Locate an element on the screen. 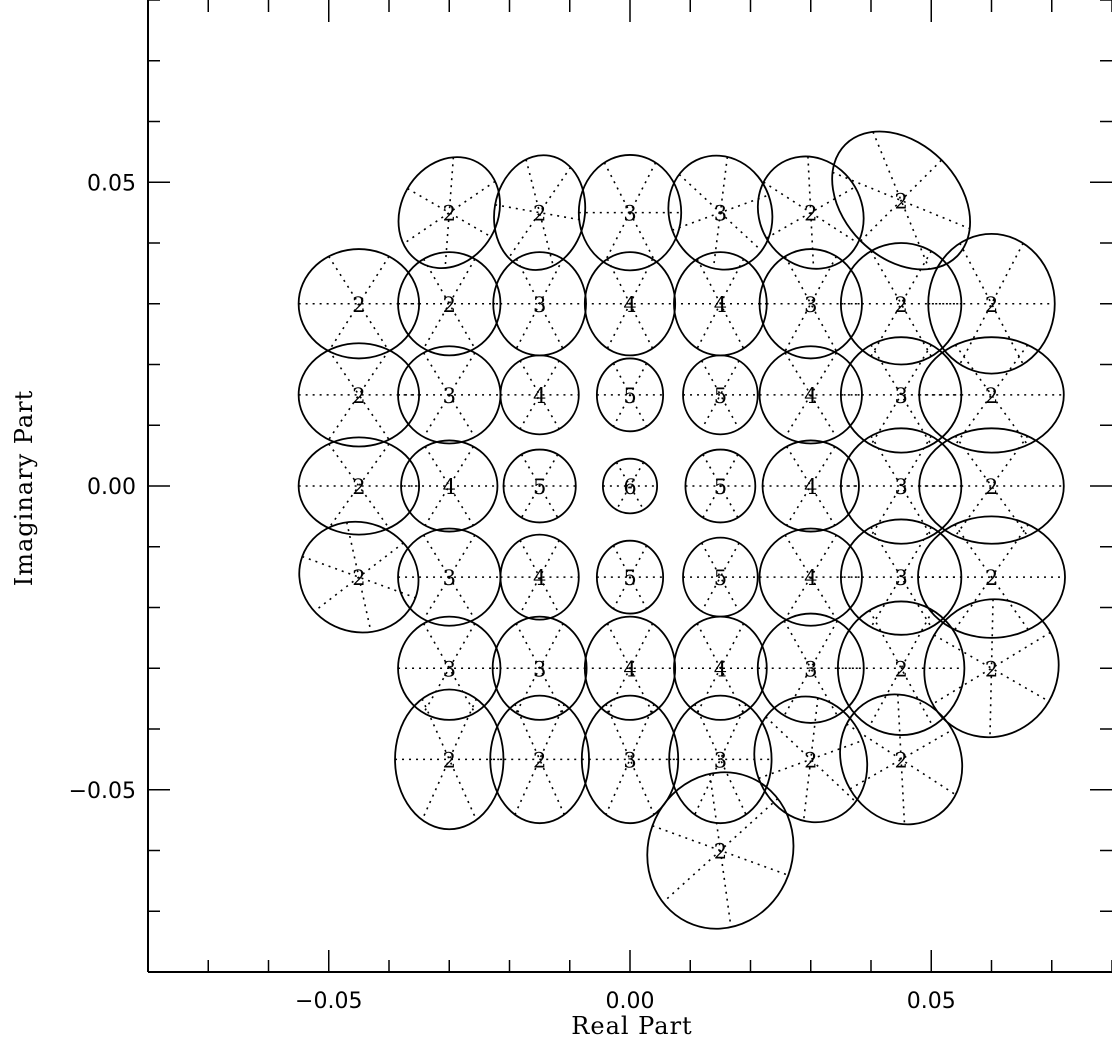 The width and height of the screenshot is (1112, 1046). data-point: 6 is located at coordinates (630, 486).